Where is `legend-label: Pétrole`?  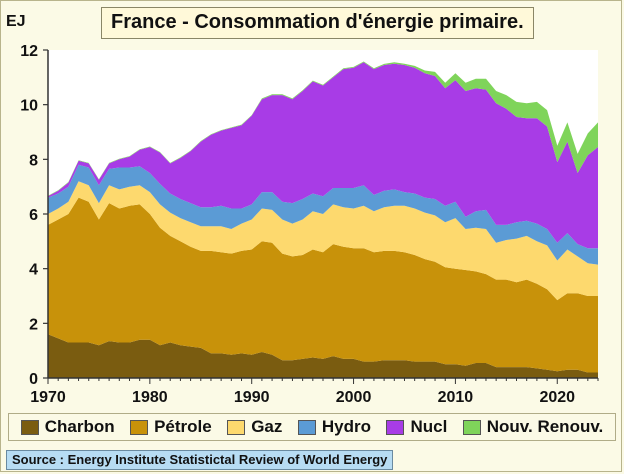
legend-label: Pétrole is located at coordinates (183, 426).